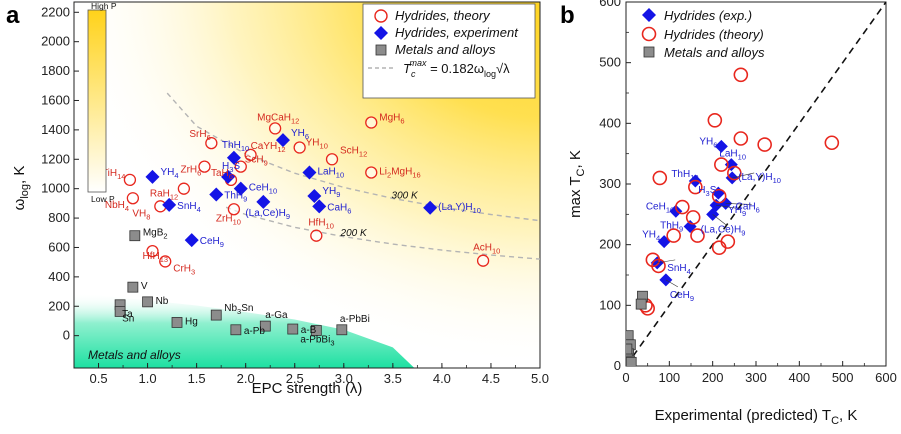  I want to click on b-point-label-yh: YH4, so click(651, 236).